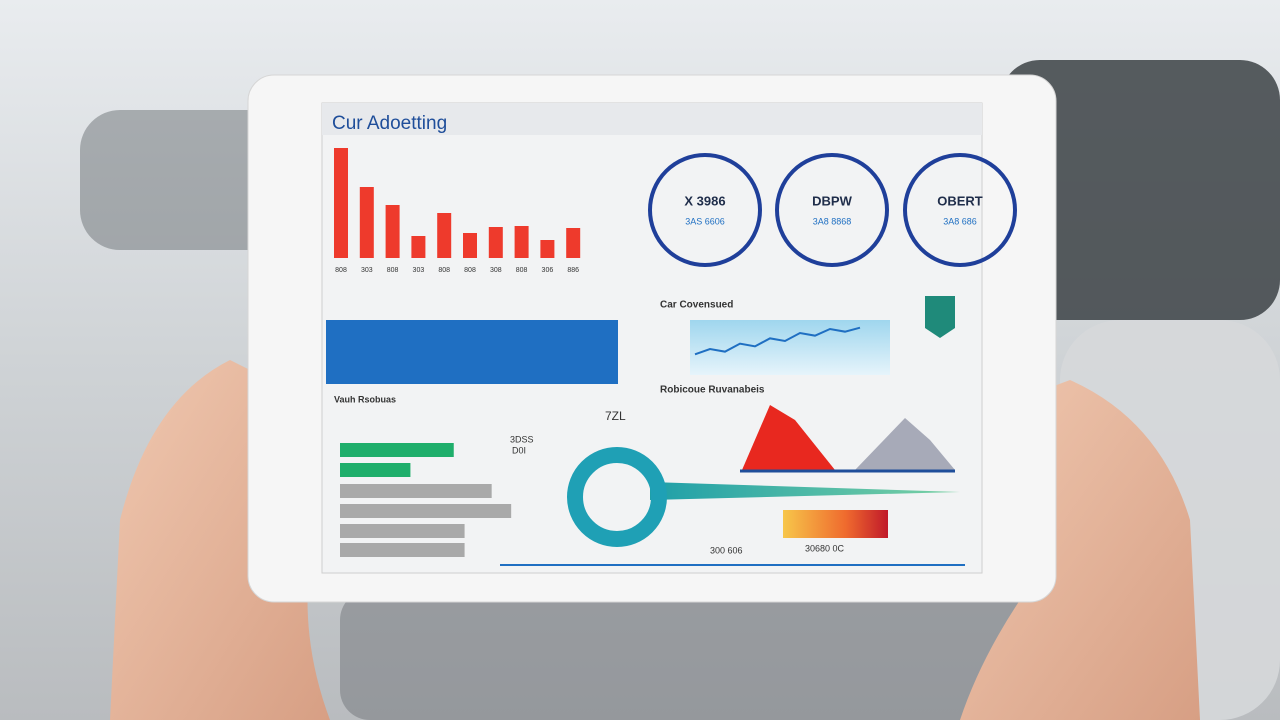 The image size is (1280, 725). I want to click on footer-label: 30680 0C, so click(825, 548).